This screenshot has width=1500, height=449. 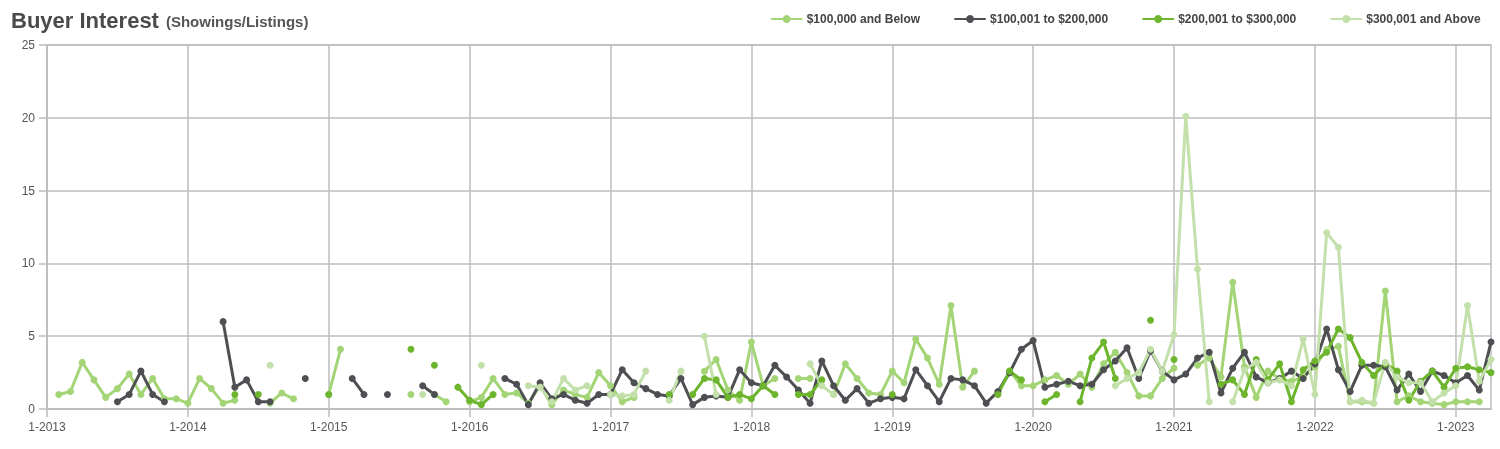 I want to click on x-tick-label: 1-2015, so click(x=329, y=427).